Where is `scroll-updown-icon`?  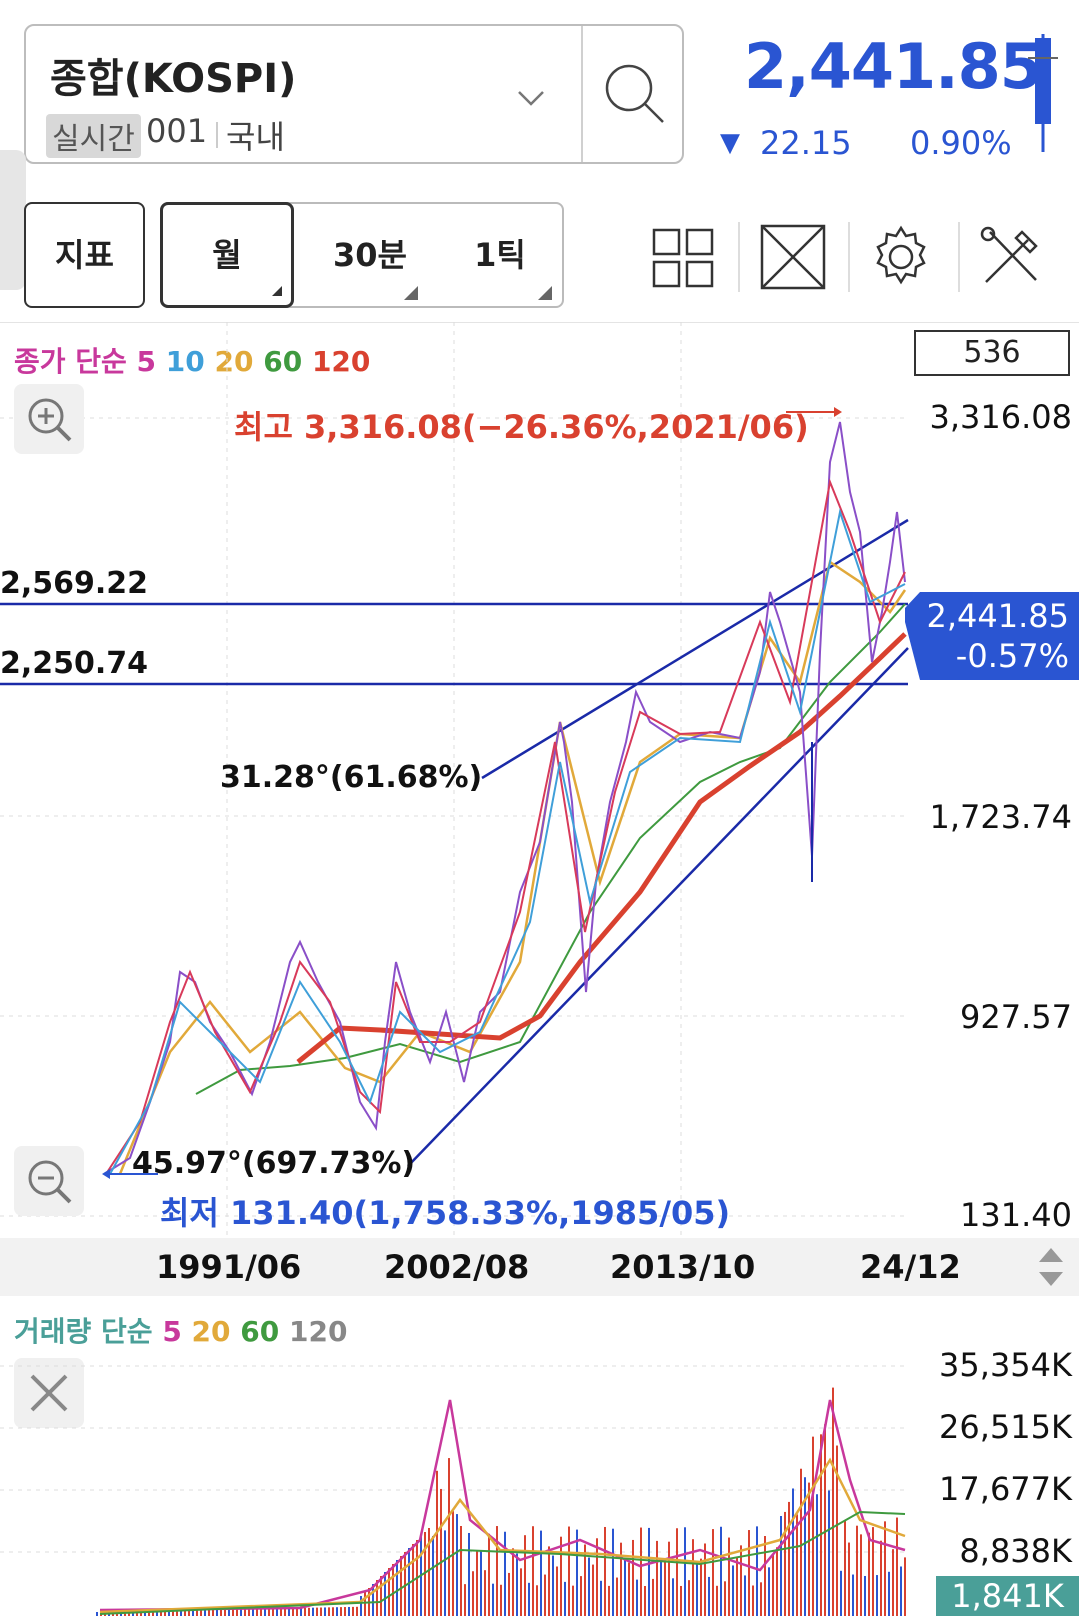 scroll-updown-icon is located at coordinates (1051, 1269).